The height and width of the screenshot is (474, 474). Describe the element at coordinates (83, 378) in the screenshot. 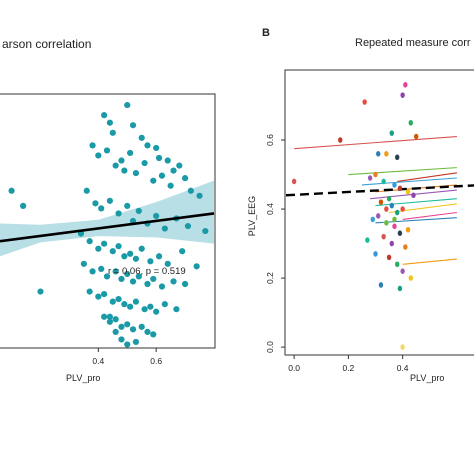

I see `panel-a-xlabel: PLV_pro` at that location.